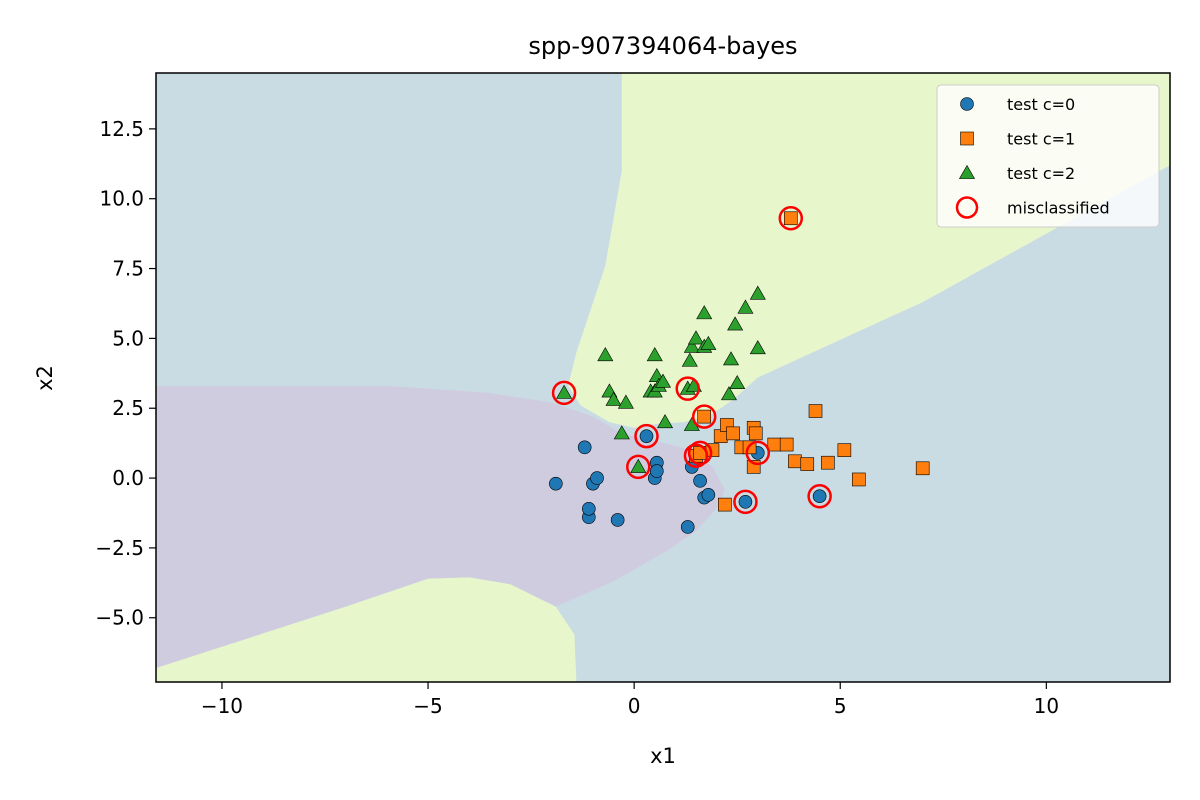  Describe the element at coordinates (739, 370) in the screenshot. I see `data-points` at that location.